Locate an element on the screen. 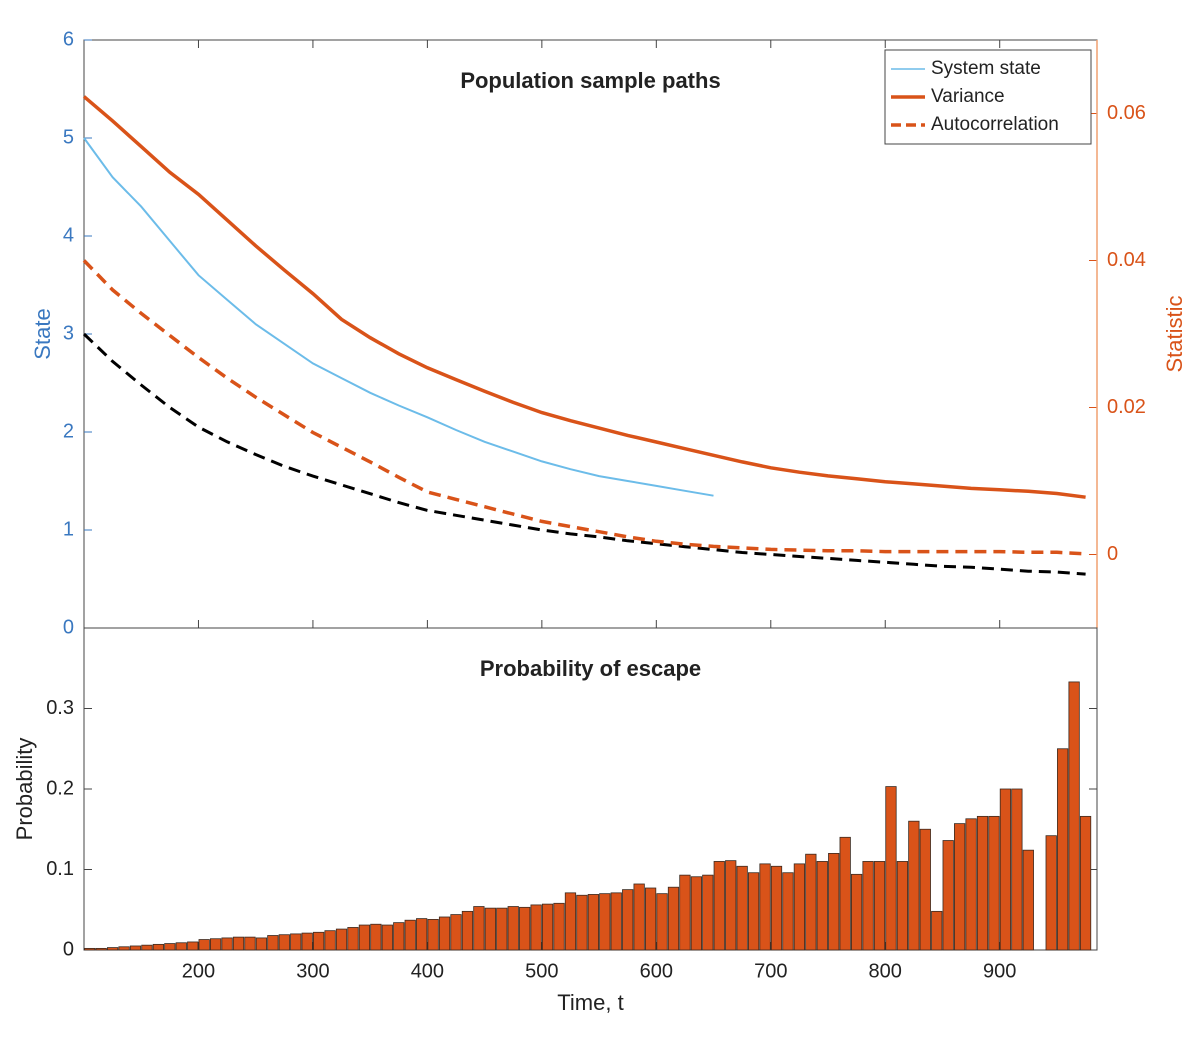 This screenshot has width=1204, height=1046. y-tick-label: 0.3 is located at coordinates (60, 708).